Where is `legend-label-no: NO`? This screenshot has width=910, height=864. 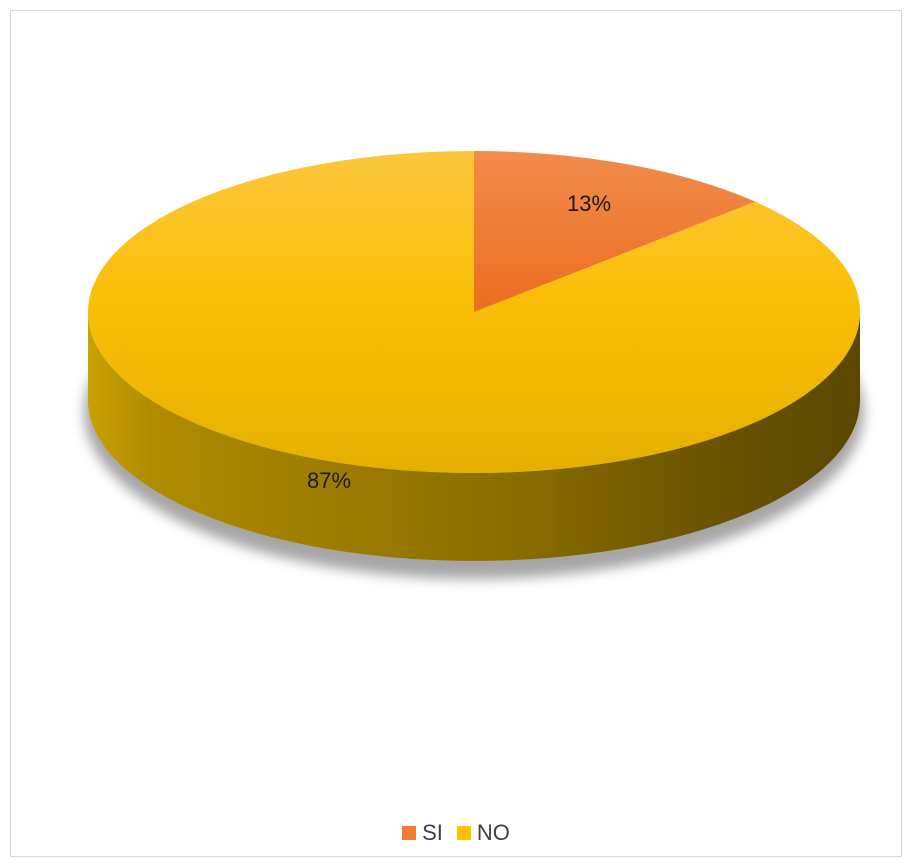
legend-label-no: NO is located at coordinates (493, 832).